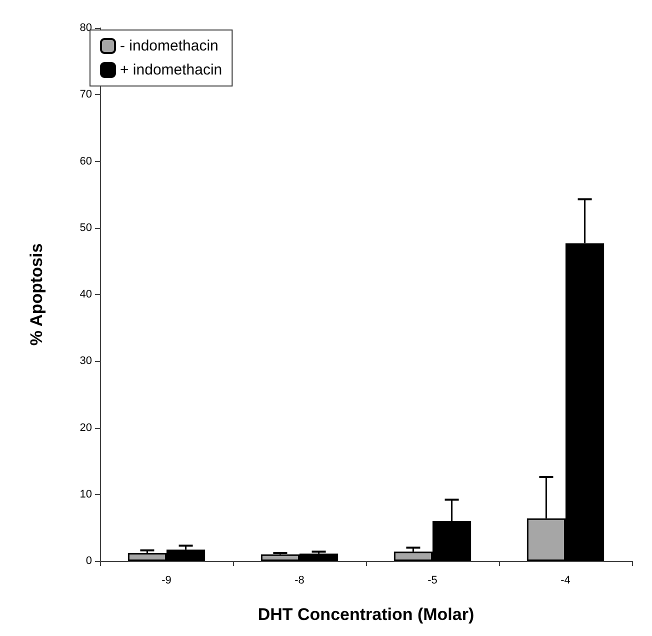  Describe the element at coordinates (86, 28) in the screenshot. I see `y-tick-label: 80` at that location.